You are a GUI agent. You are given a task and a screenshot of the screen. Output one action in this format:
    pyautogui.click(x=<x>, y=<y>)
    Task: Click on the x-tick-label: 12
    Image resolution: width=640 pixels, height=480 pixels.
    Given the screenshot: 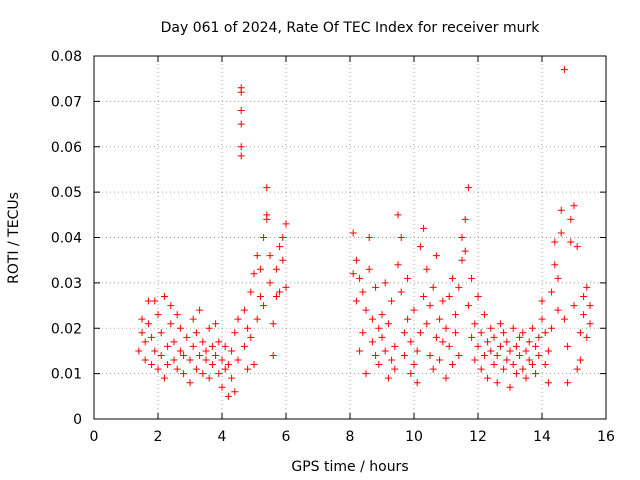 What is the action you would take?
    pyautogui.click(x=478, y=437)
    